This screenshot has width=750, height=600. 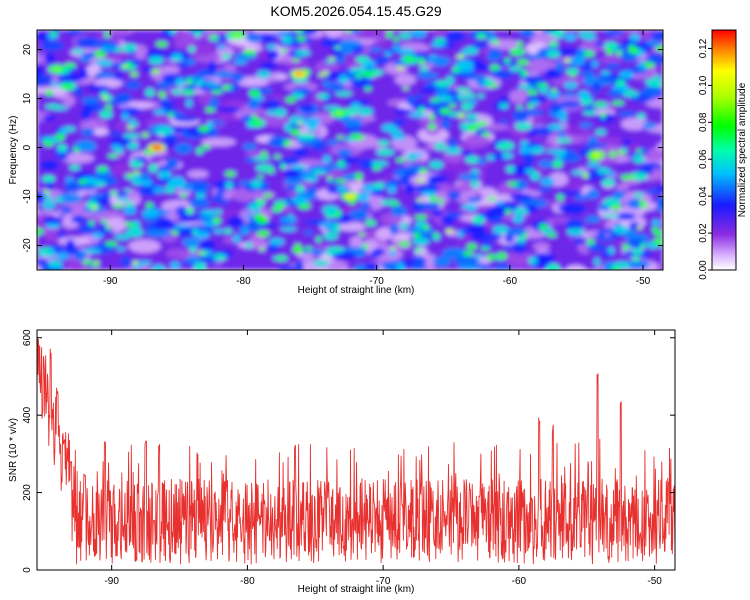 What do you see at coordinates (243, 281) in the screenshot?
I see `x-tick-label: -80` at bounding box center [243, 281].